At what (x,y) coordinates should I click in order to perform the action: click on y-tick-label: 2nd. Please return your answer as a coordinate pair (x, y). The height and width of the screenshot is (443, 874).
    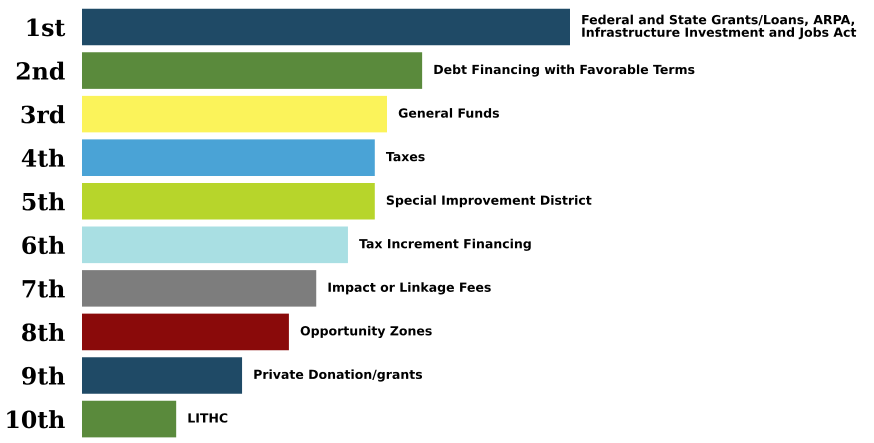
    Looking at the image, I should click on (40, 71).